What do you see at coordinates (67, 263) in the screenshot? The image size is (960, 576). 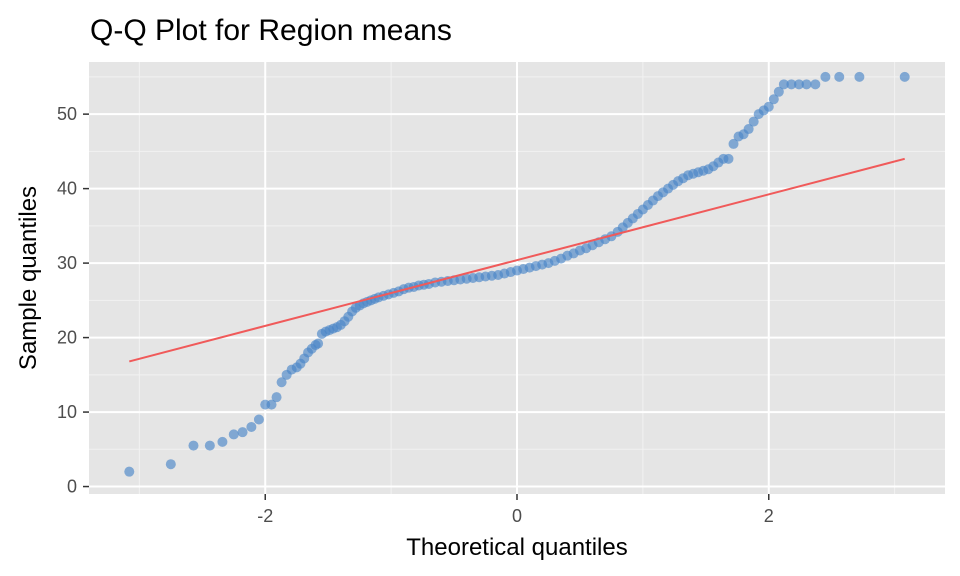 I see `y-tick-label: 30` at bounding box center [67, 263].